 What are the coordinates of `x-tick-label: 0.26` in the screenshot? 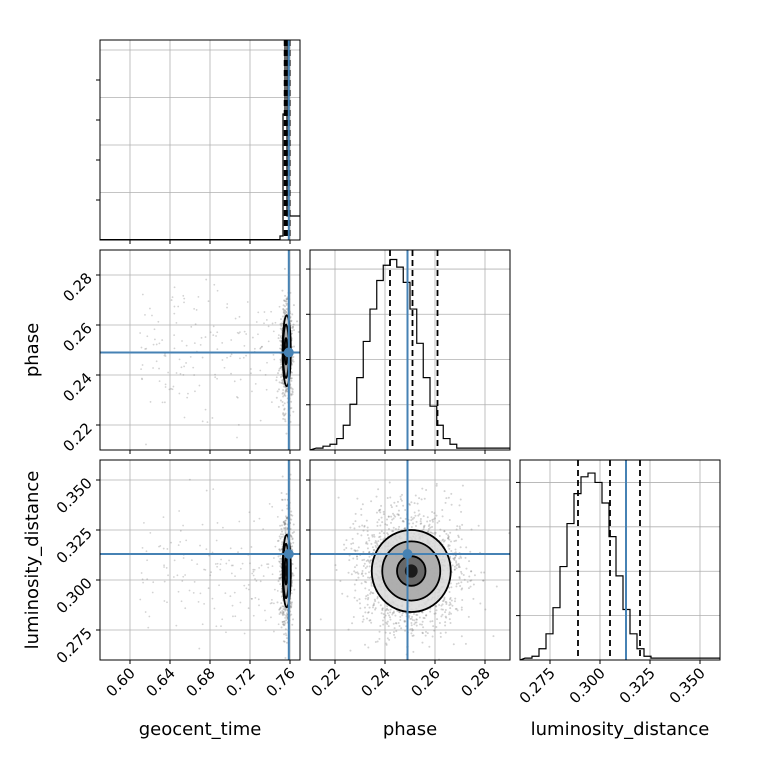 It's located at (425, 682).